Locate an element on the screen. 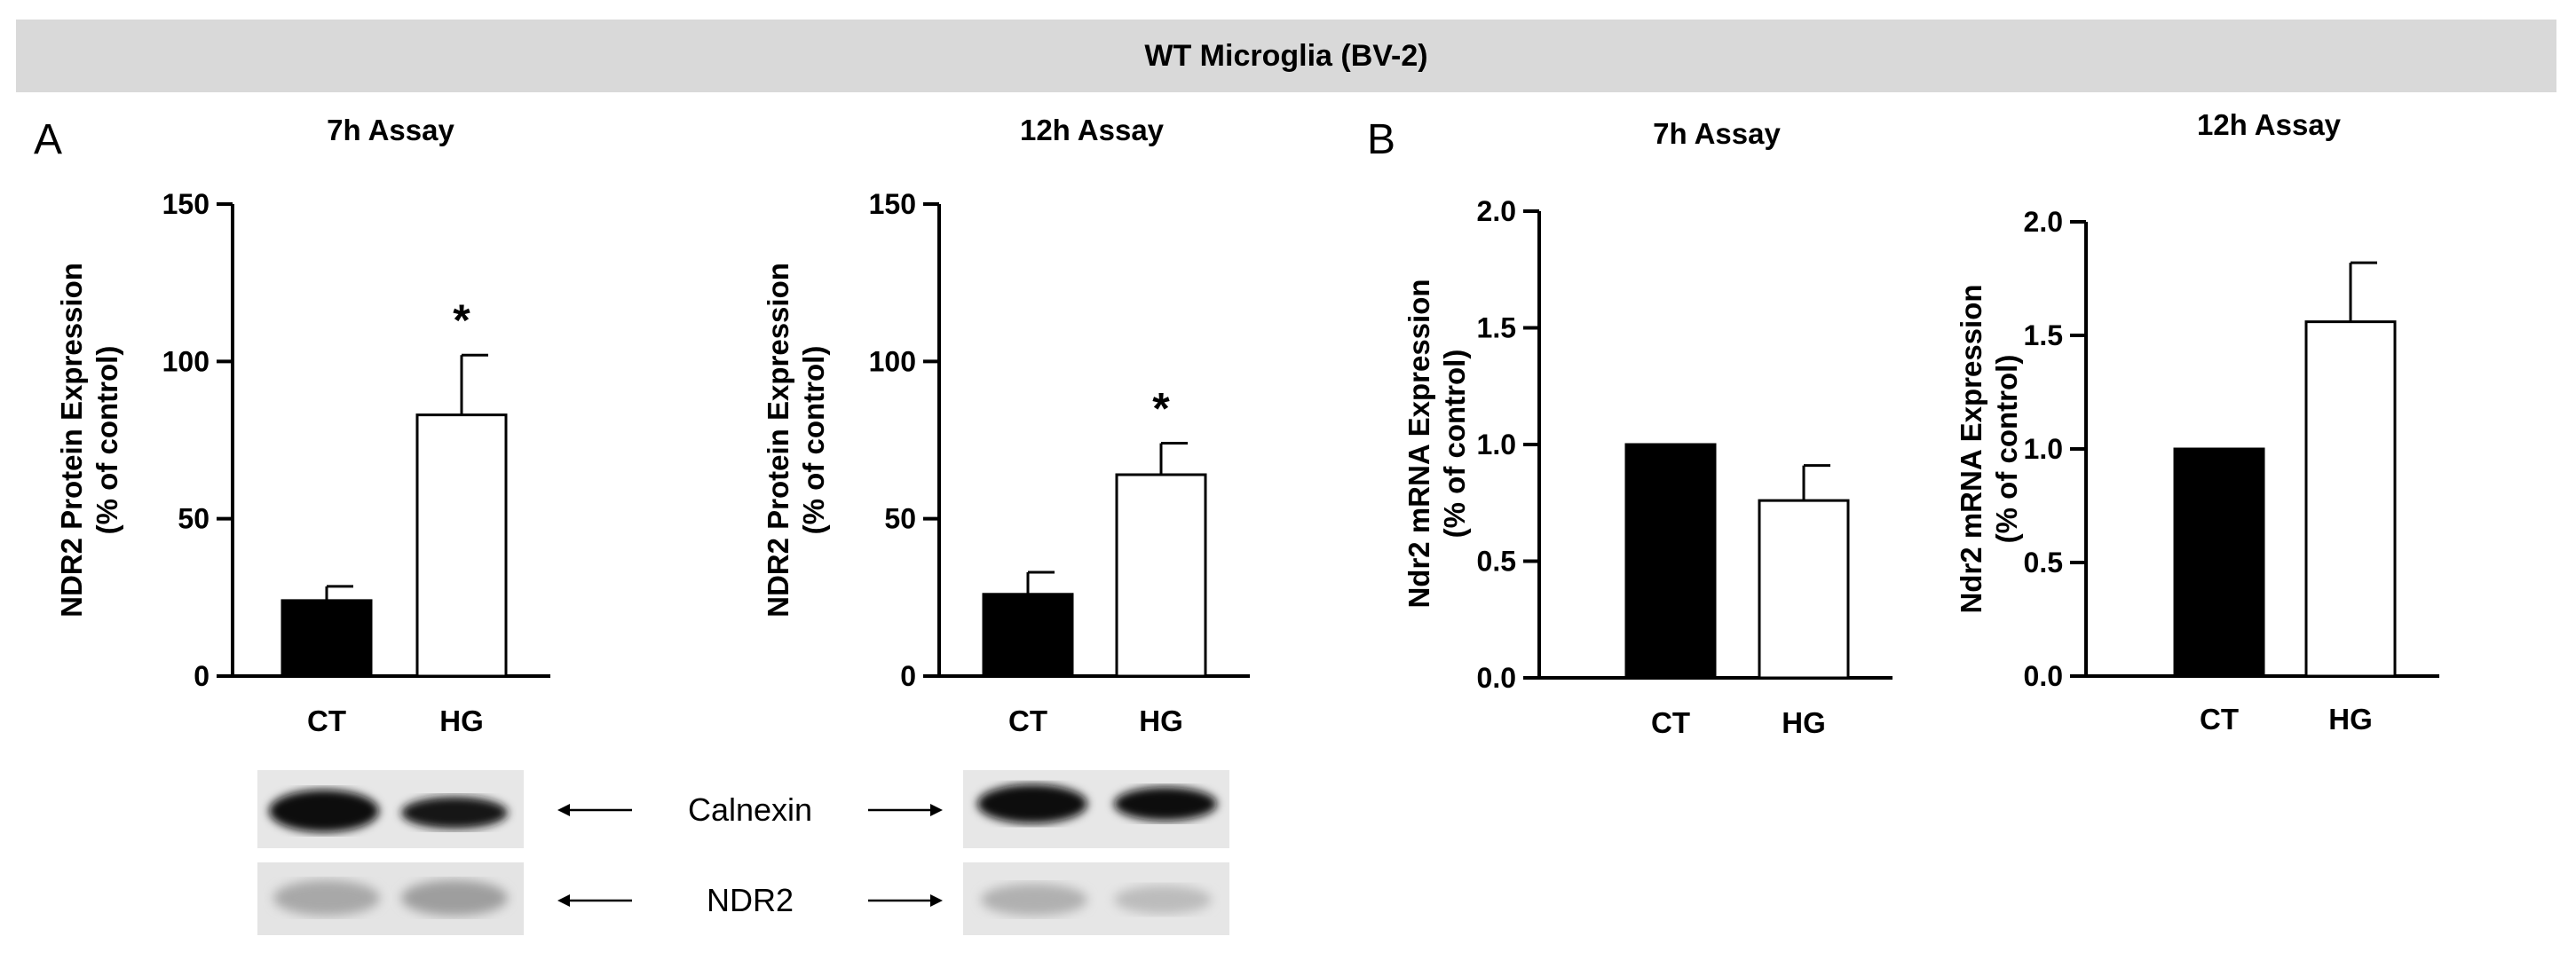 Image resolution: width=2576 pixels, height=960 pixels. banner-title: WT Microglia (BV-2) is located at coordinates (1286, 56).